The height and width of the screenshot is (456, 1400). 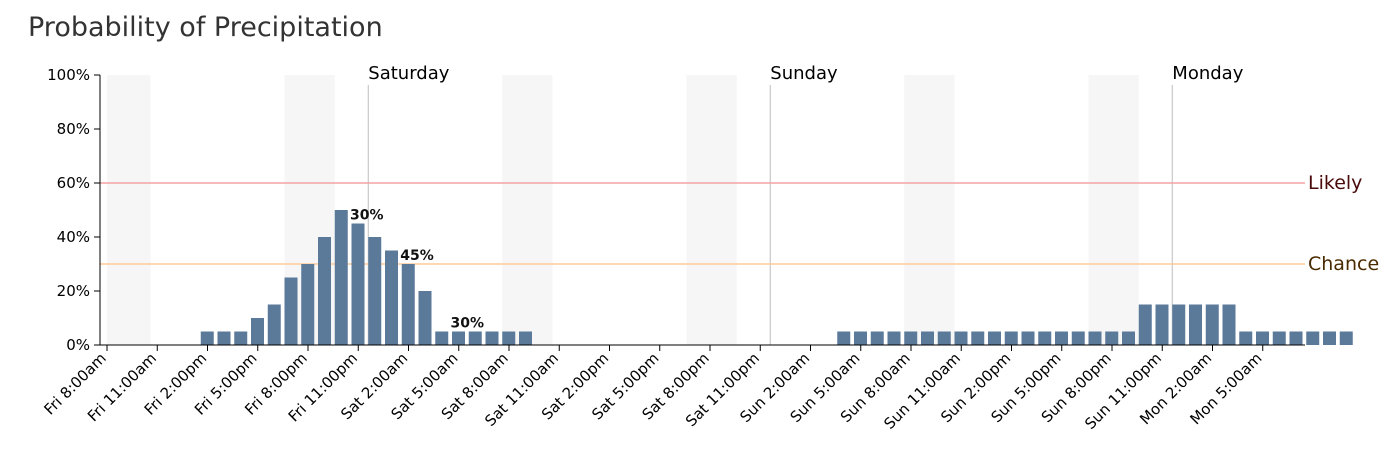 I want to click on y-tick-label: 20%, so click(x=73, y=291).